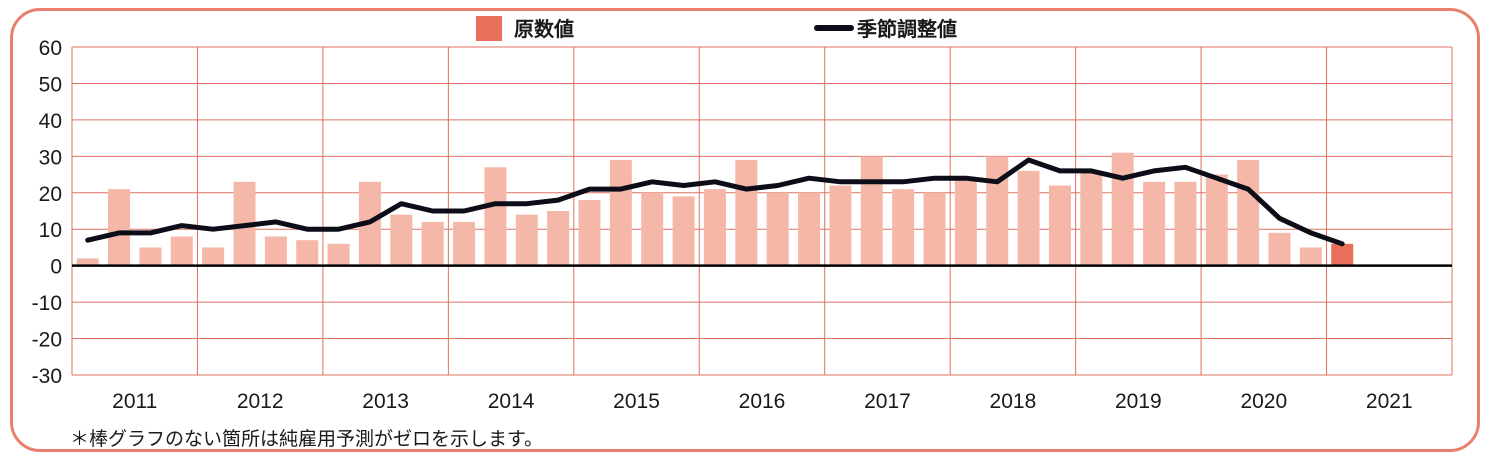  I want to click on y-tick-label: 50, so click(50, 84).